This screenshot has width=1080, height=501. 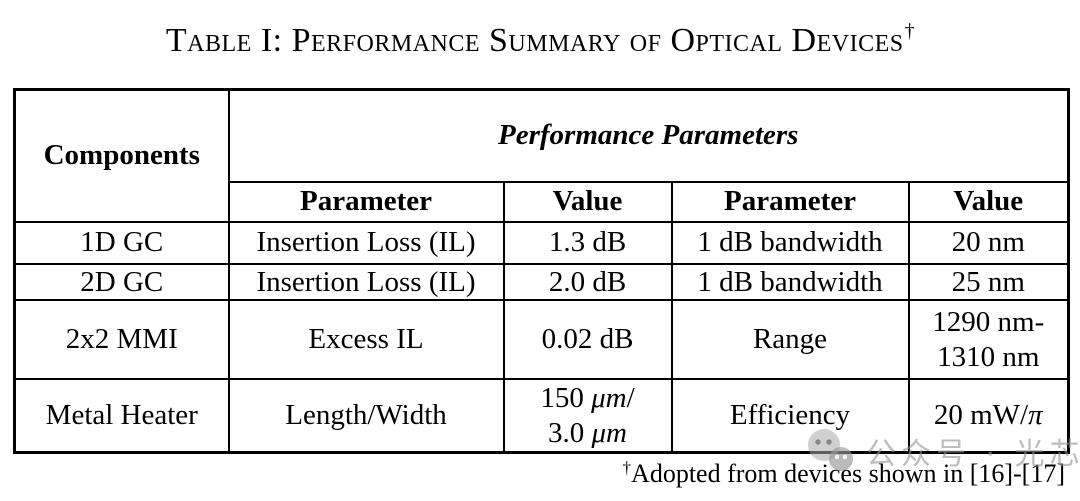 I want to click on component-cell: 2D GC, so click(x=121, y=282).